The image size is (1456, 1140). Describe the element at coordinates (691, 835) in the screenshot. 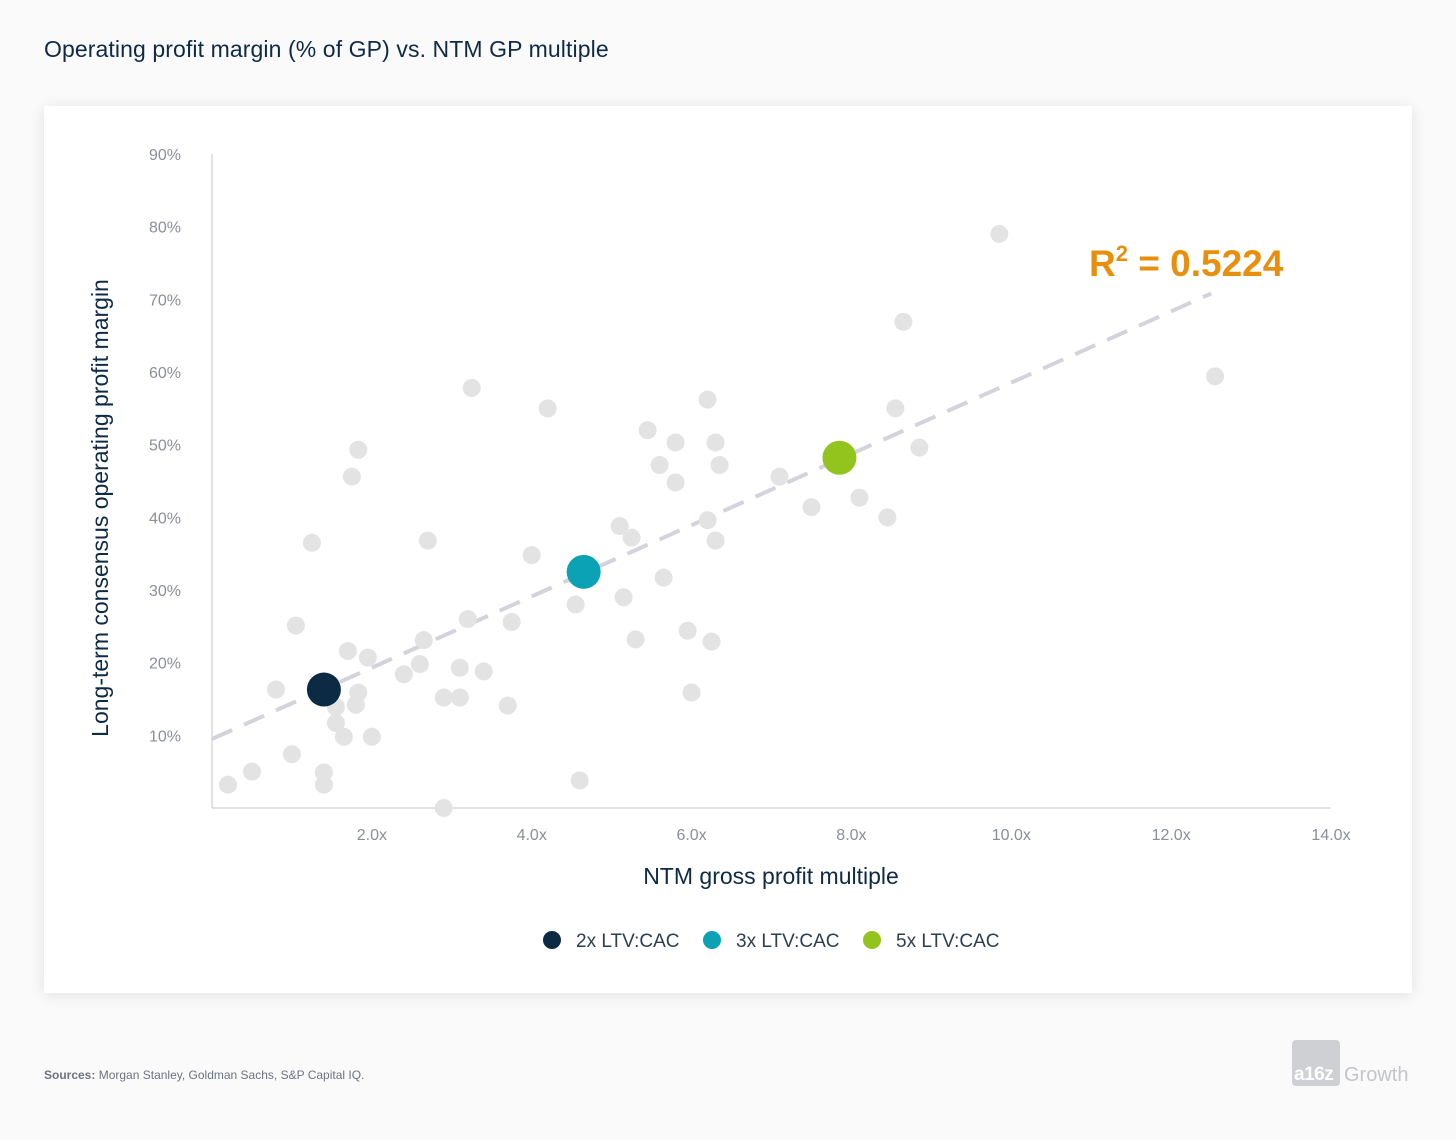

I see `x-tick-label: 6.0x` at that location.